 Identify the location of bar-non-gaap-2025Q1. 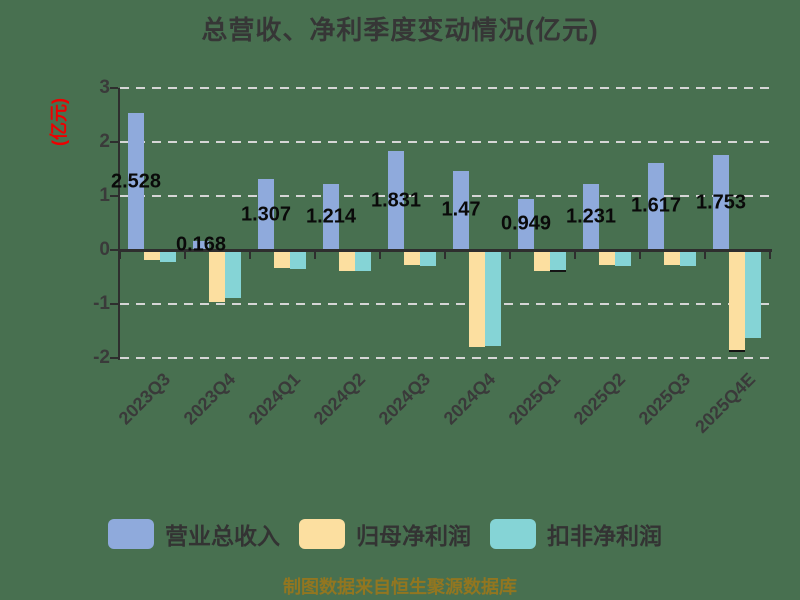
(558, 261).